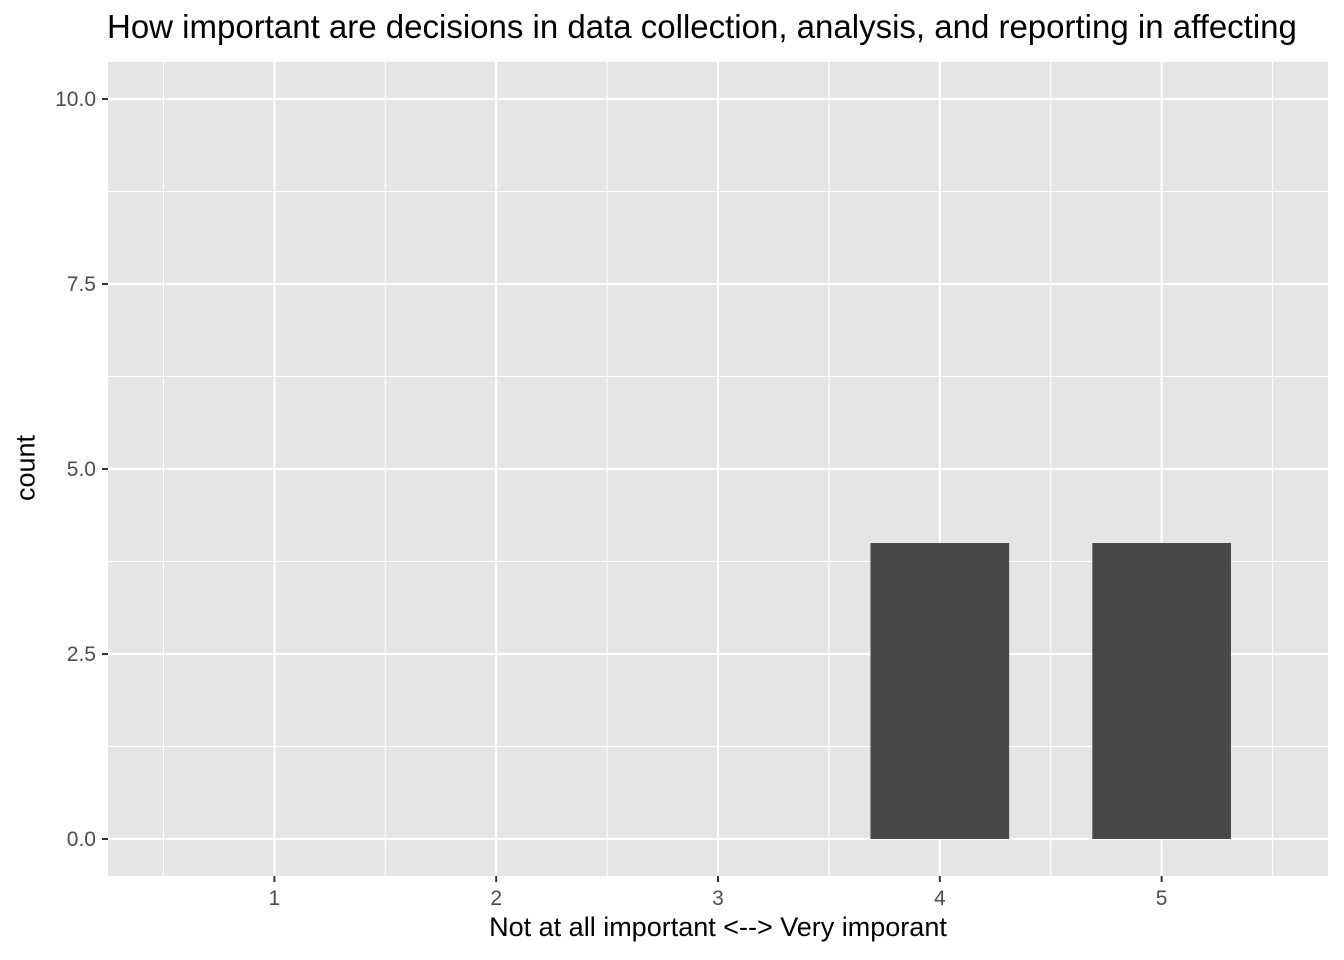  I want to click on x-tick-label: 2, so click(496, 898).